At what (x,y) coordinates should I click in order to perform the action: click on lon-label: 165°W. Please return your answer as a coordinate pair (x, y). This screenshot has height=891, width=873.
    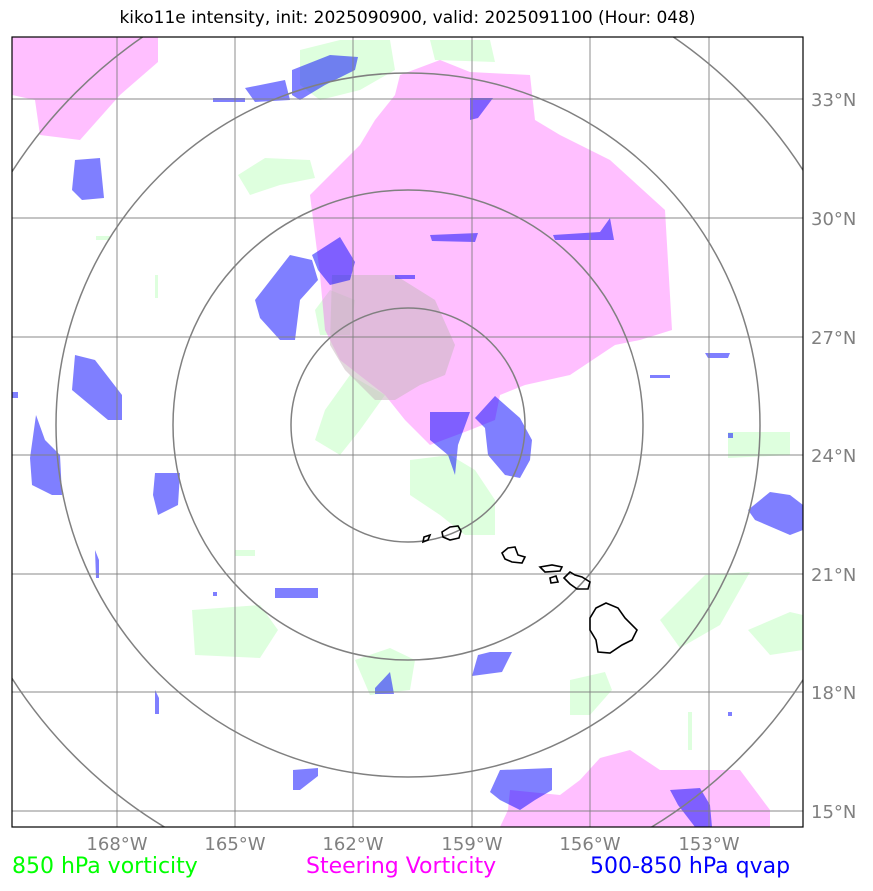
    Looking at the image, I should click on (234, 844).